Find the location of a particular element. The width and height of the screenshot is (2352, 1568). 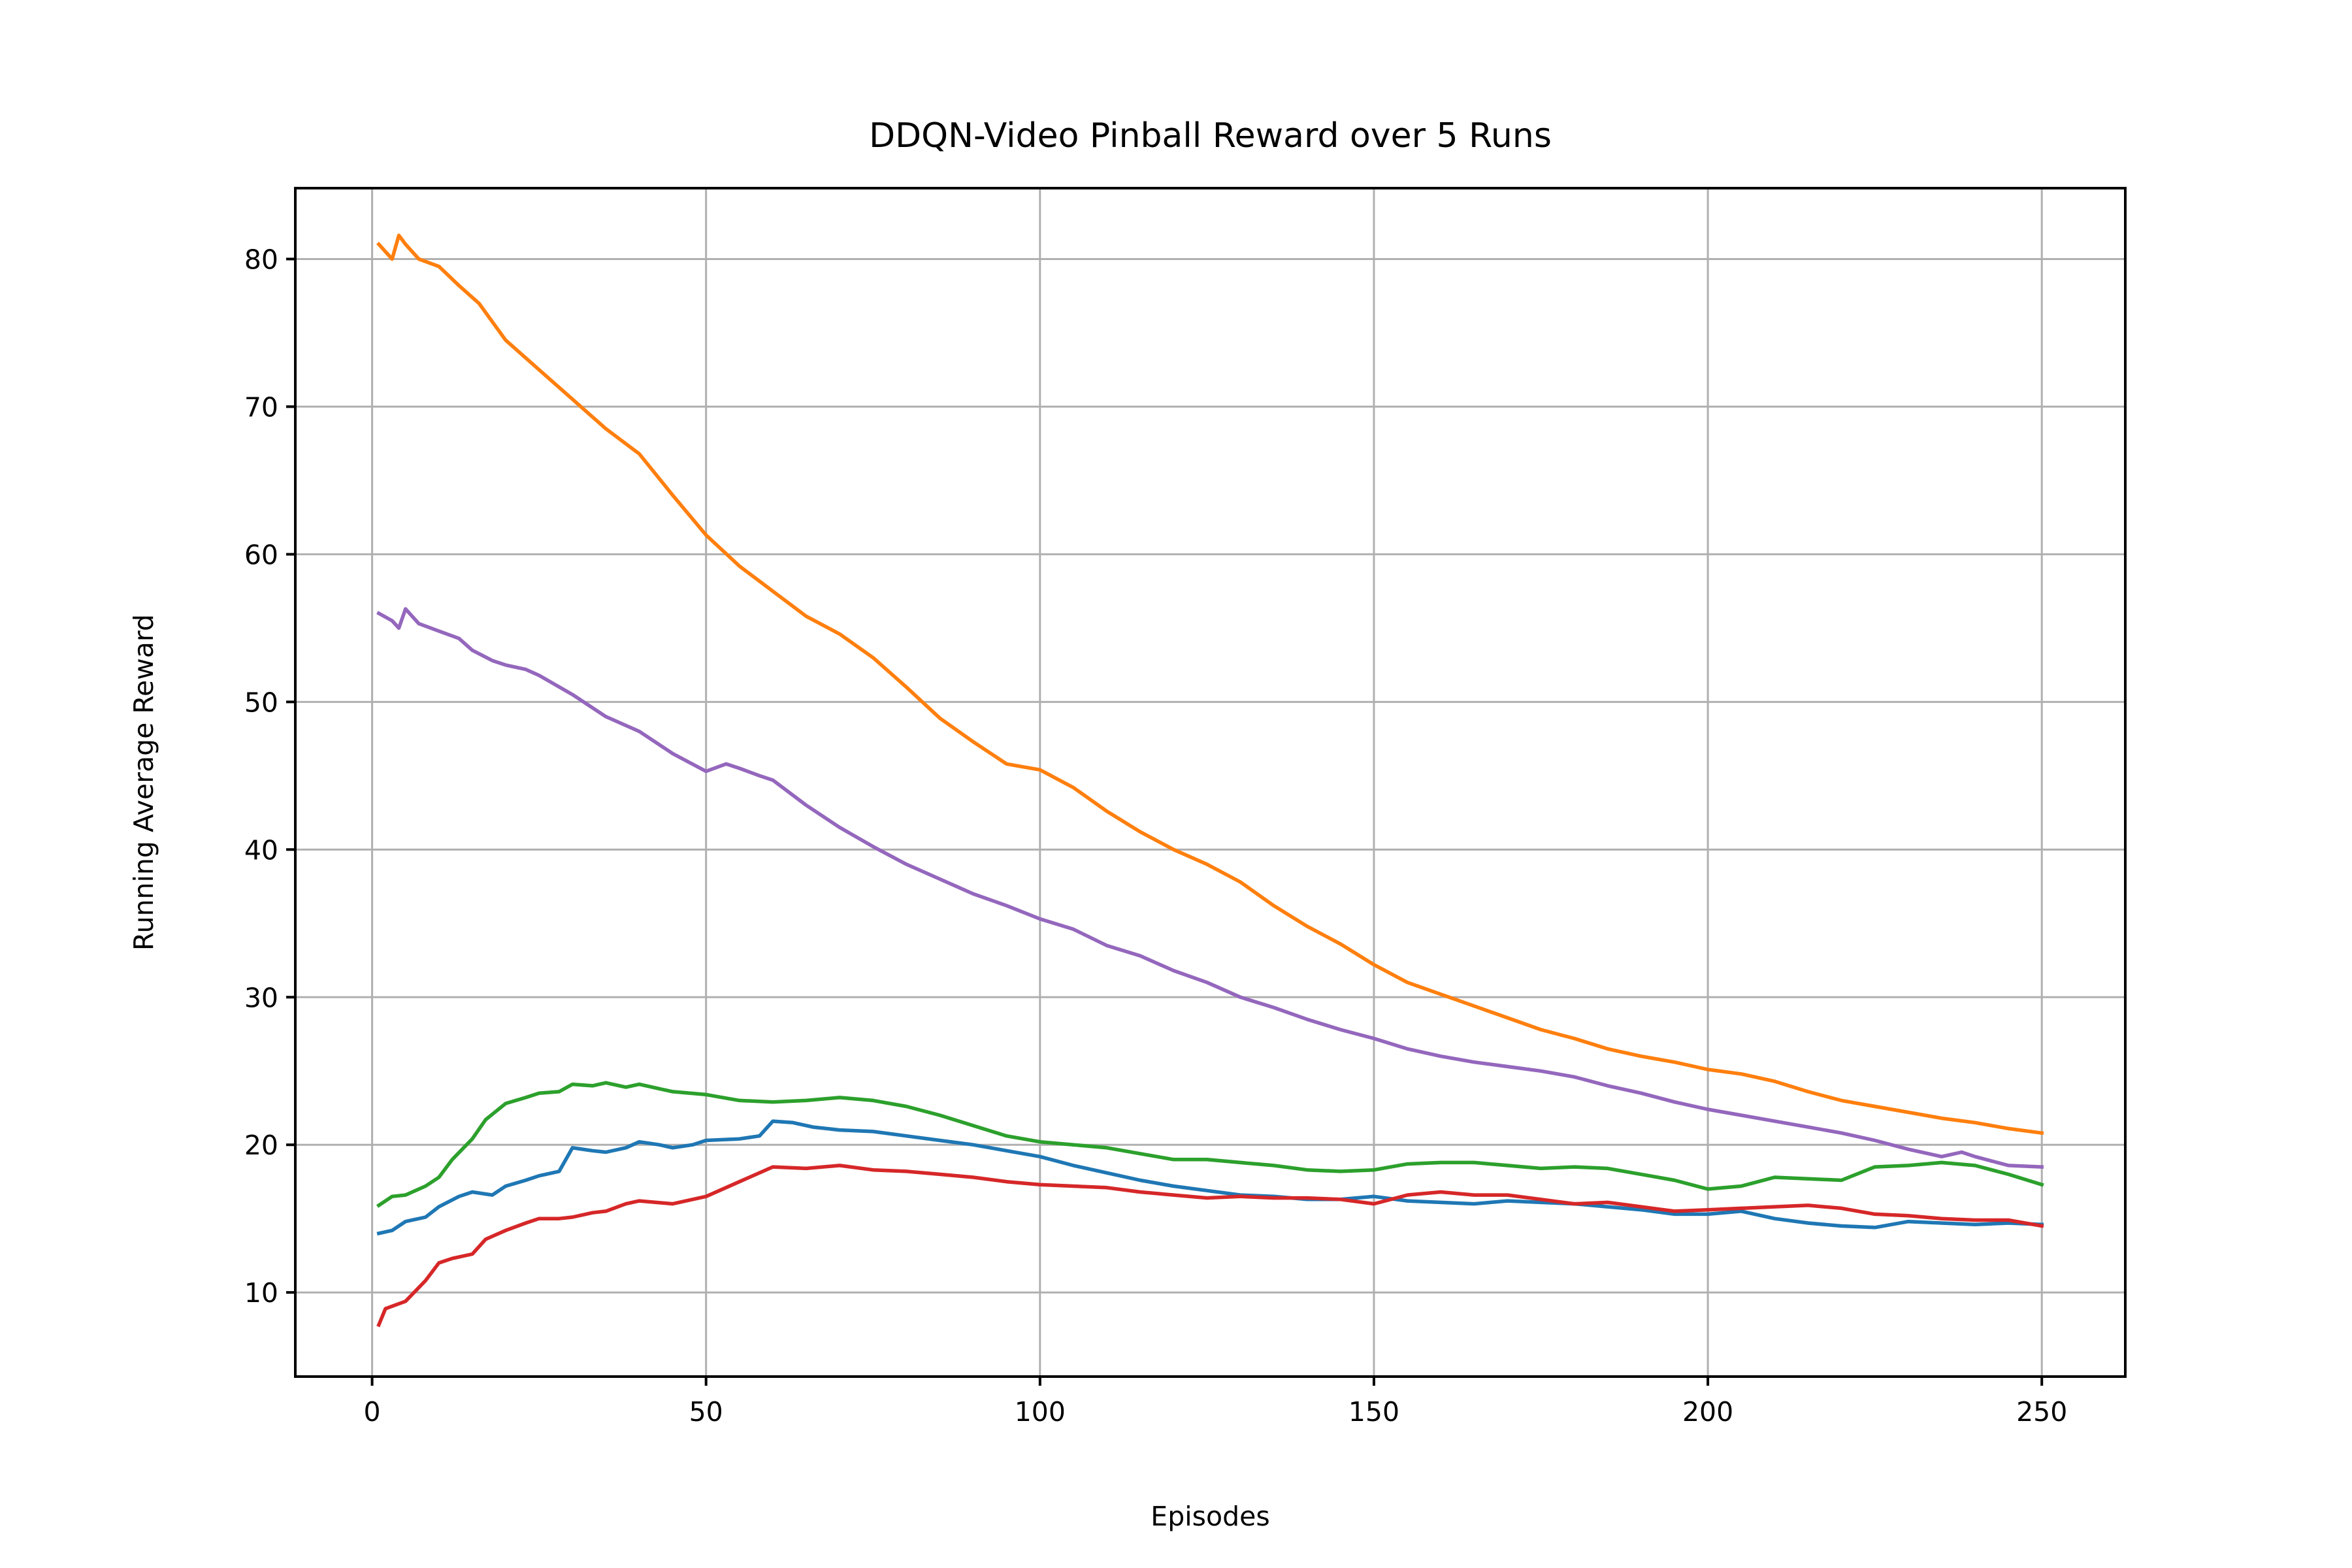

x-axis-label: Episodes is located at coordinates (1210, 1516).